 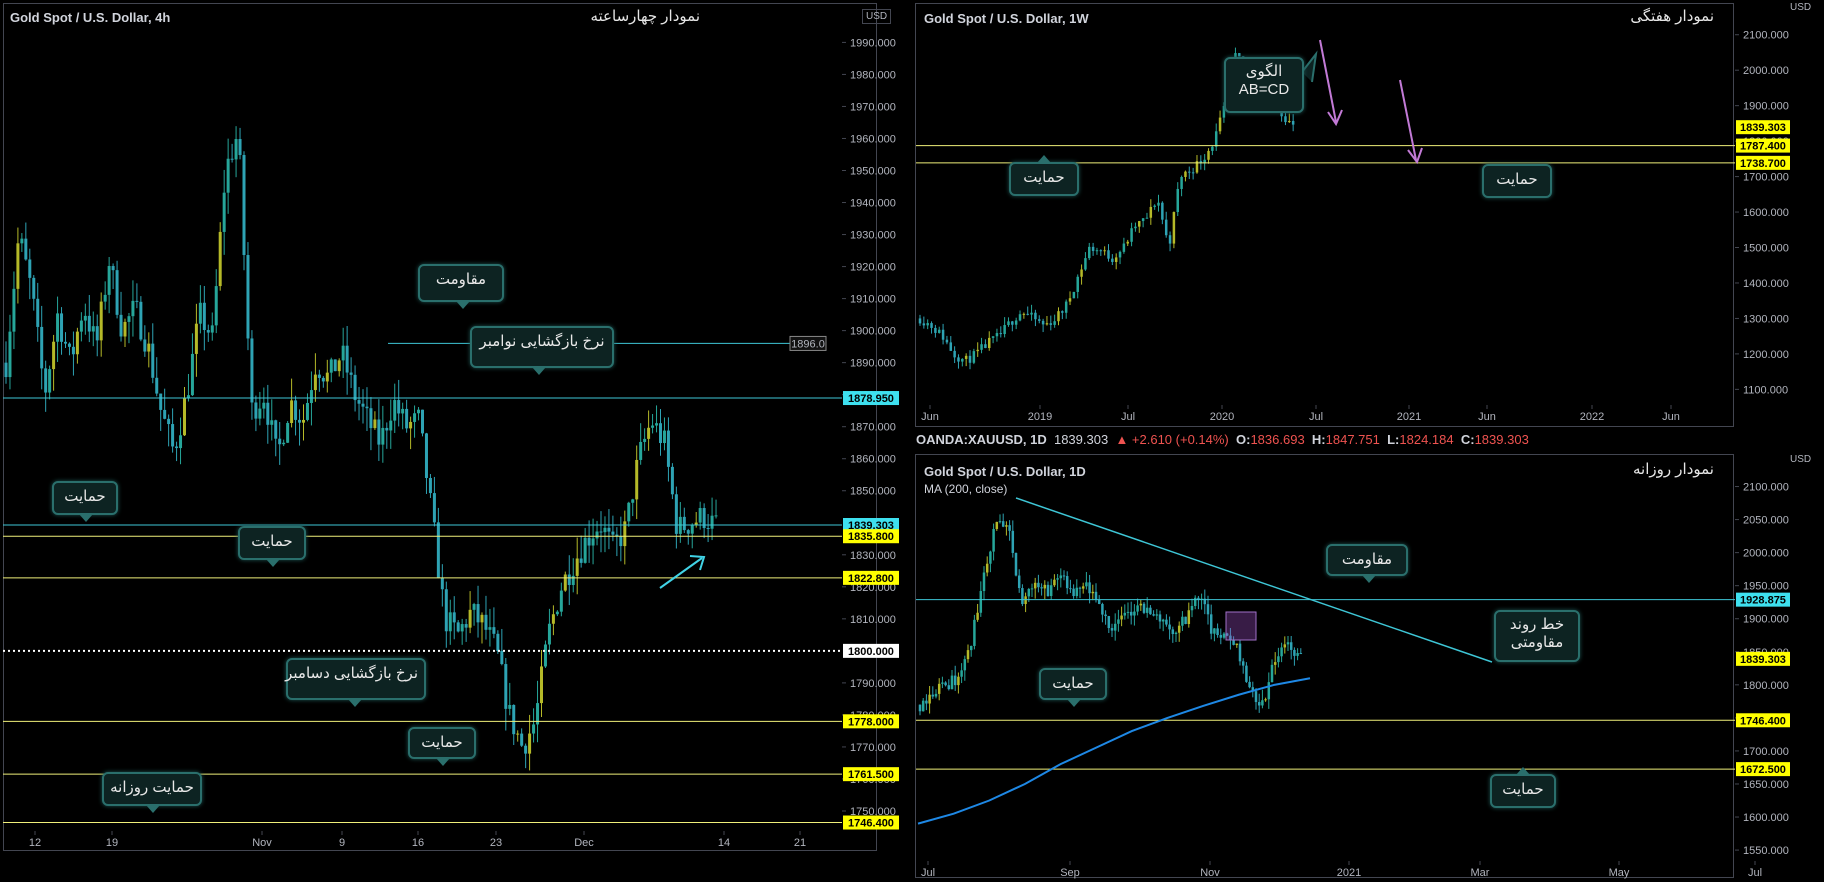 What do you see at coordinates (1673, 469) in the screenshot?
I see `panel-name-1d: نمودار روزانه` at bounding box center [1673, 469].